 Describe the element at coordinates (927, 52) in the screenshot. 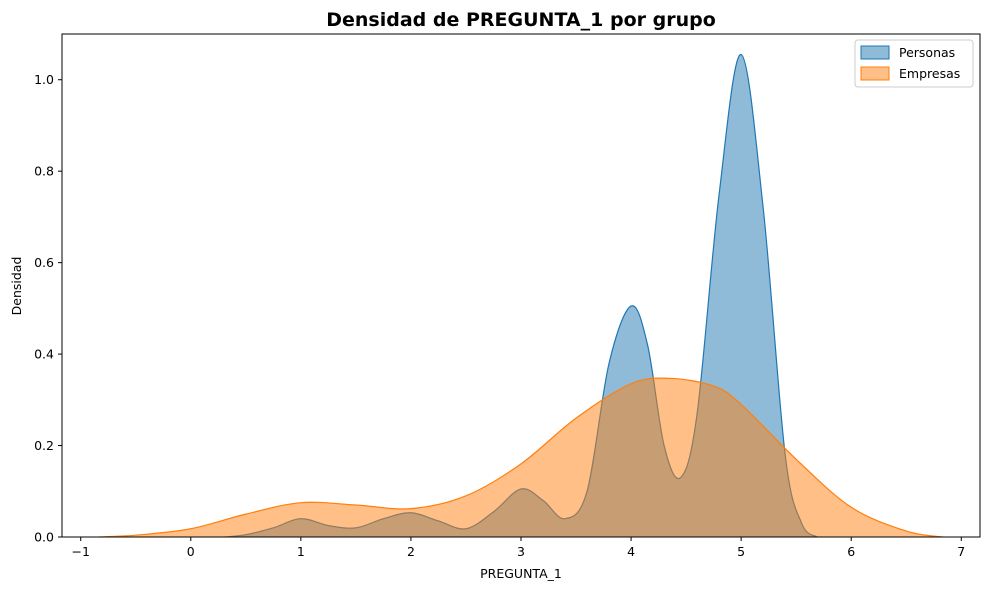

I see `legend-label-personas: Personas` at that location.